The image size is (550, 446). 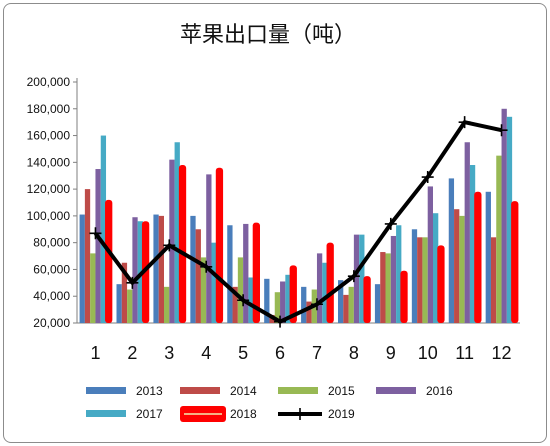 I want to click on x-tick-label: 6, so click(x=280, y=353).